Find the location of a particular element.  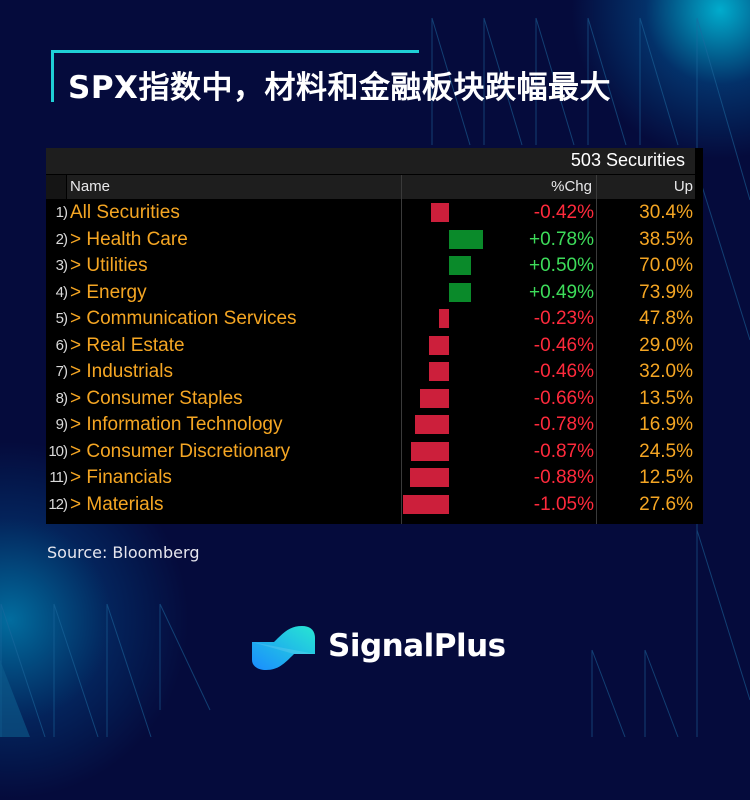

sector-name: > Energy is located at coordinates (108, 292).